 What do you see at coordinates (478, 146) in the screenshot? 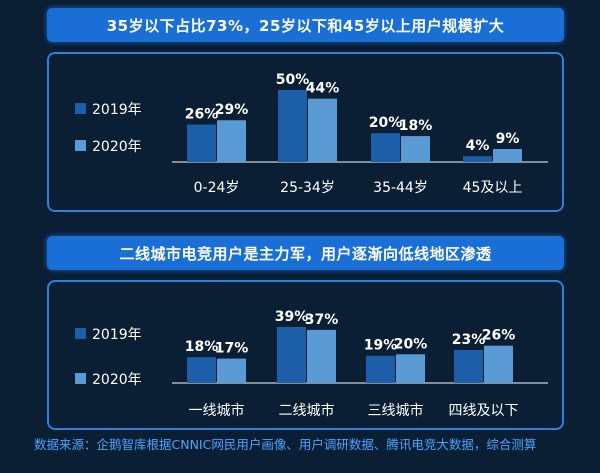
I see `chart1-data-label-2019-4: 4%` at bounding box center [478, 146].